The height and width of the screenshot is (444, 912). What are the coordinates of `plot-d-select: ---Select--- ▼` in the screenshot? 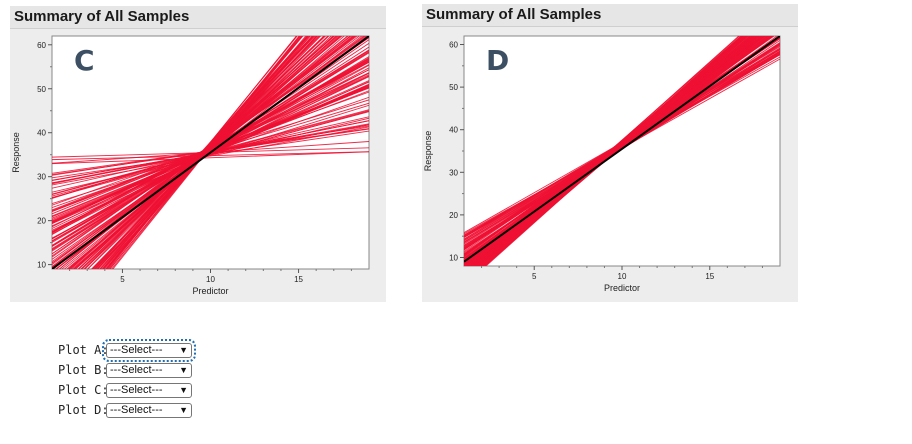 It's located at (149, 410).